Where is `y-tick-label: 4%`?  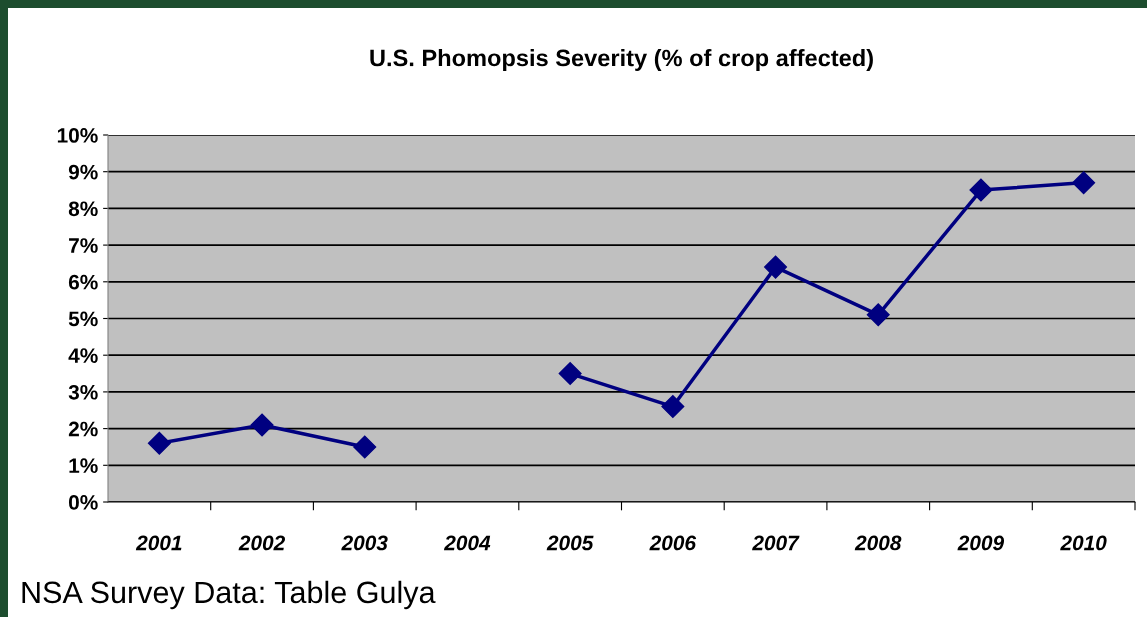
y-tick-label: 4% is located at coordinates (83, 355).